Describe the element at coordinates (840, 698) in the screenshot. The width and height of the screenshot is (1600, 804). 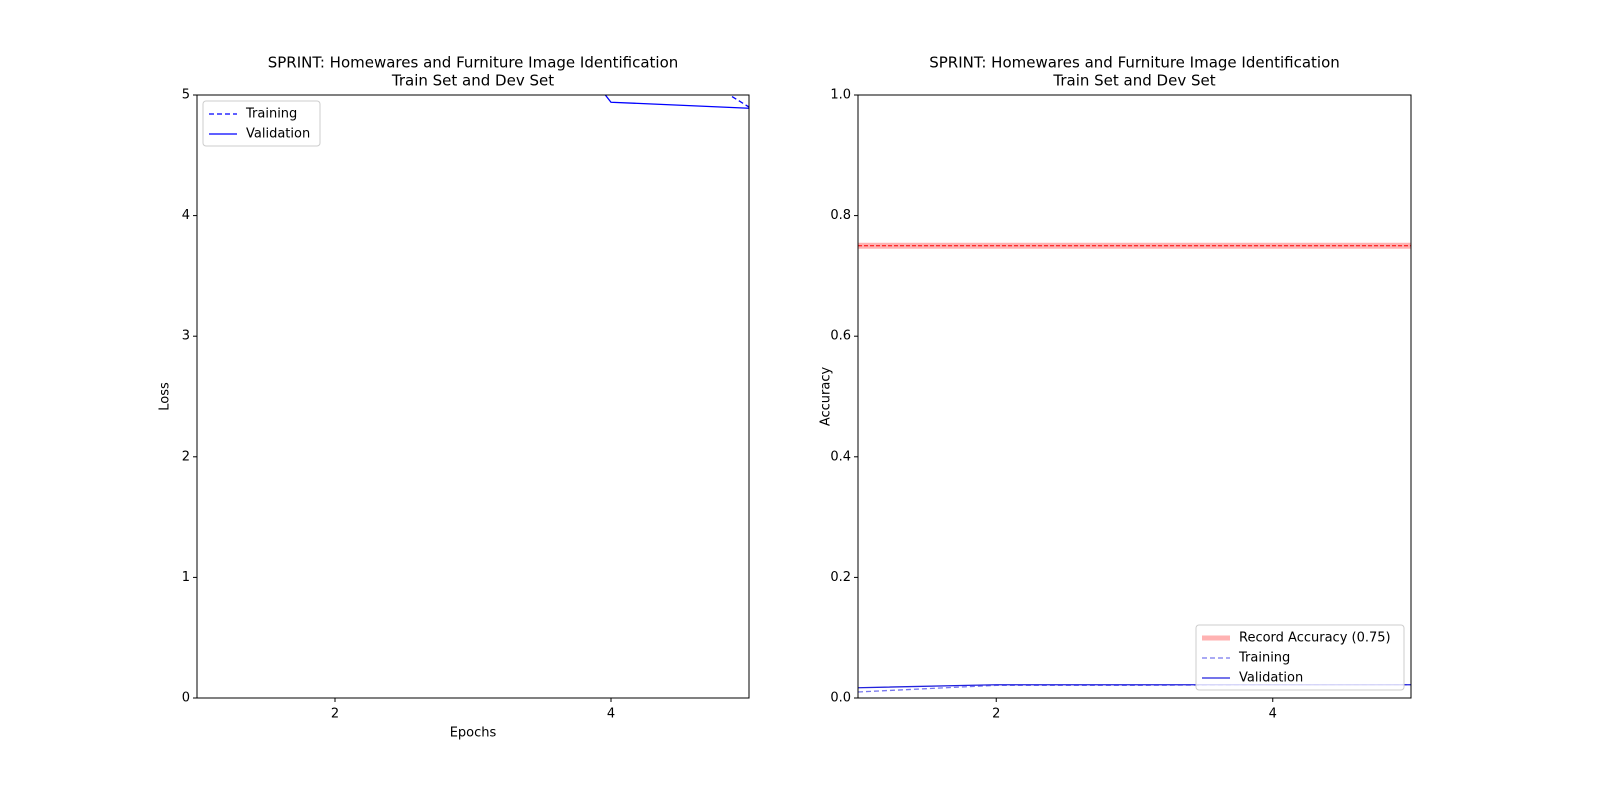
I see `y-tick-label: 0.0` at that location.